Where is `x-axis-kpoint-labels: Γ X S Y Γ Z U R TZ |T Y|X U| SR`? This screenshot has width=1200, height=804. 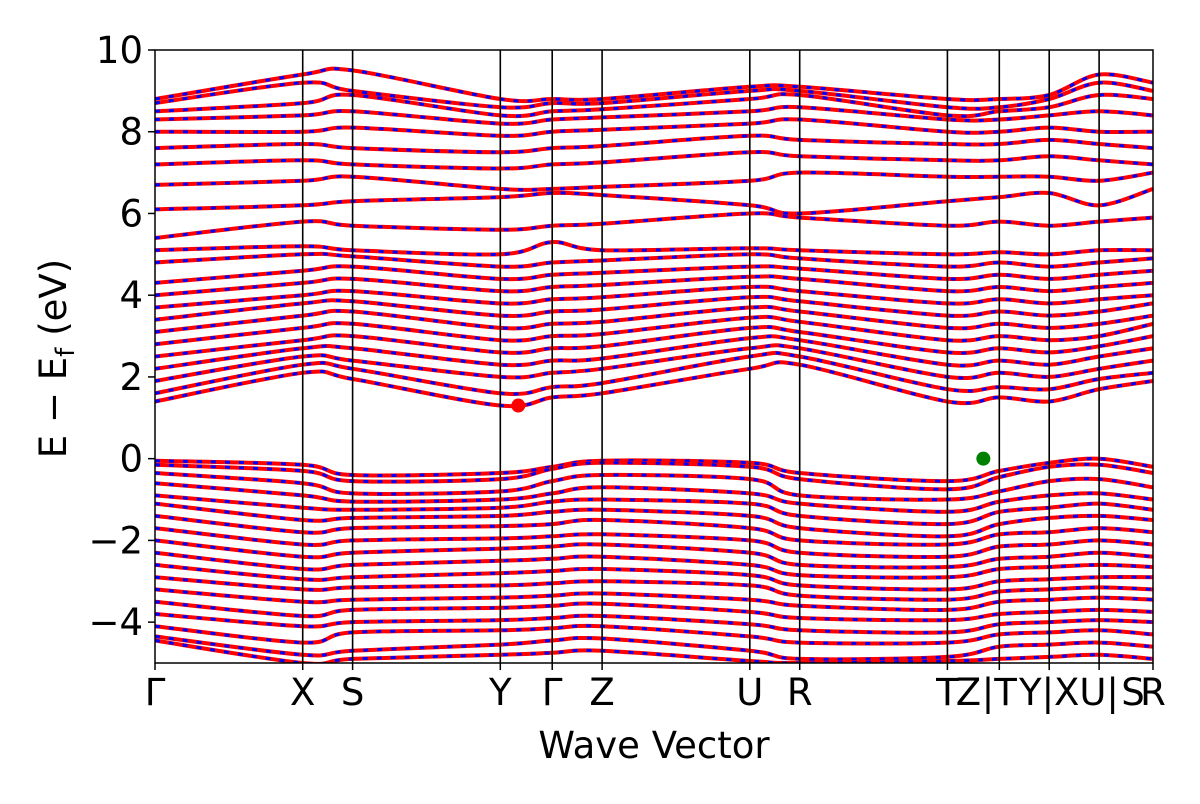 x-axis-kpoint-labels: Γ X S Y Γ Z U R TZ |T Y|X U| SR is located at coordinates (655, 688).